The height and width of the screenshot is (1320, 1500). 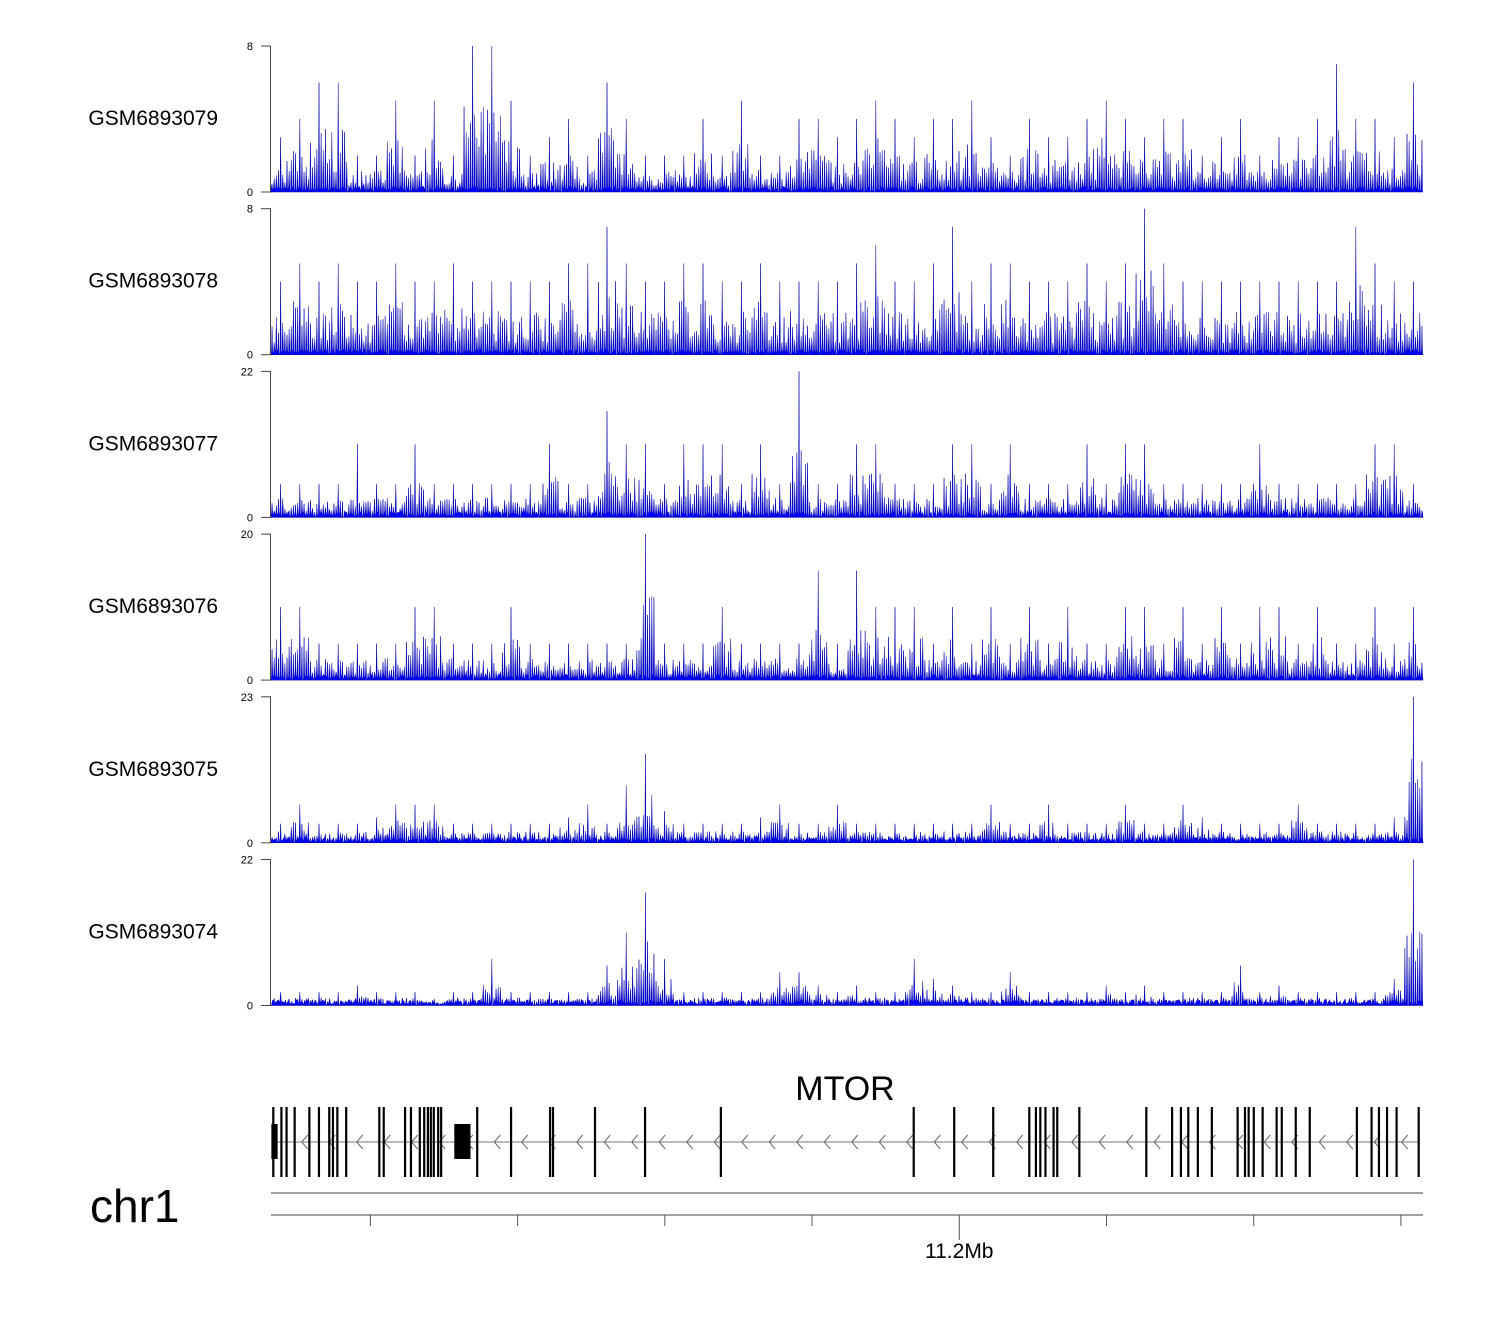 I want to click on chromosome-label: chr1, so click(x=134, y=1206).